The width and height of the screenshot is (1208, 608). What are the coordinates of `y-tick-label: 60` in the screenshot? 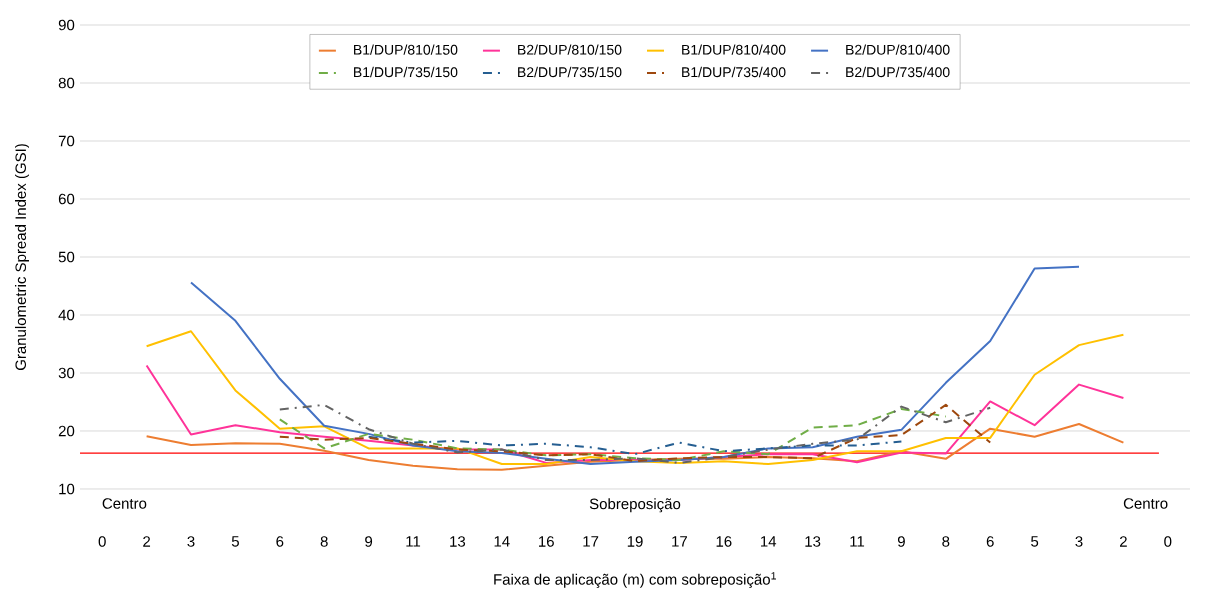 It's located at (66, 199).